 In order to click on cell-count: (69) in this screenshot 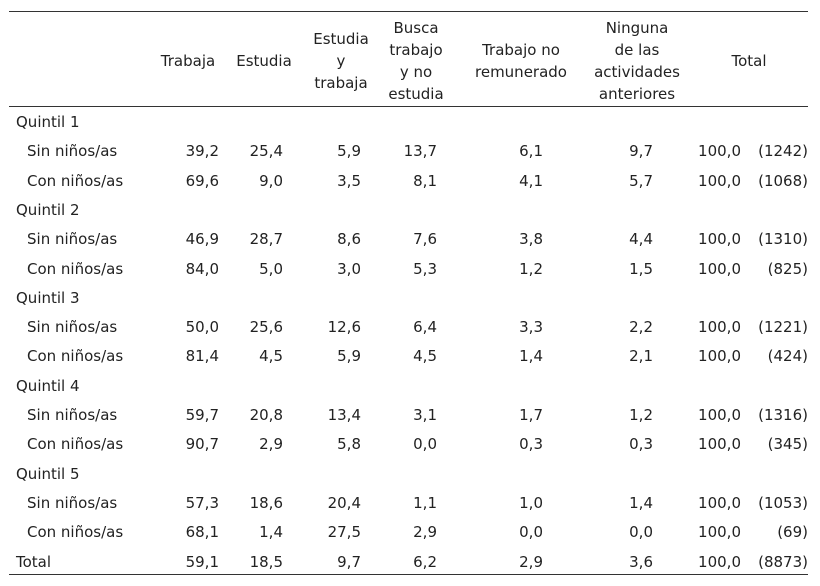, I will do `click(792, 532)`.